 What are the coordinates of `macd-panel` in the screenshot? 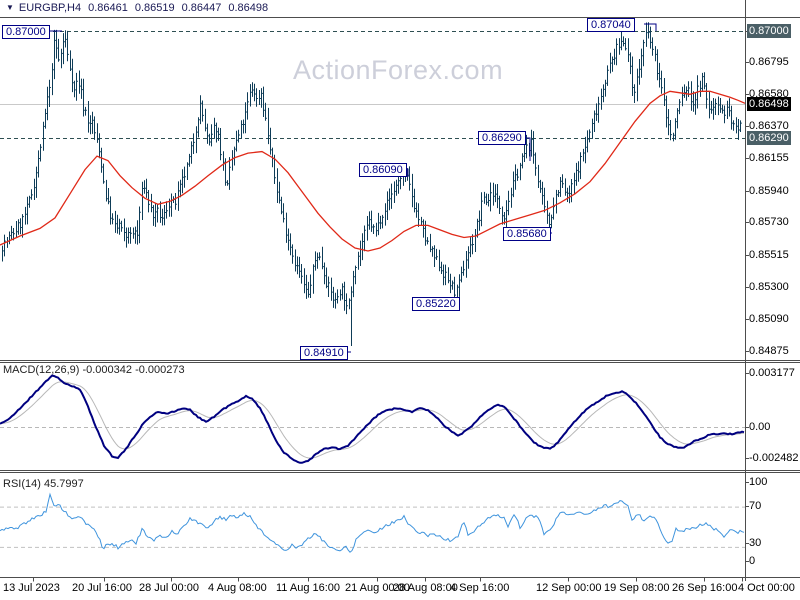 It's located at (372, 419).